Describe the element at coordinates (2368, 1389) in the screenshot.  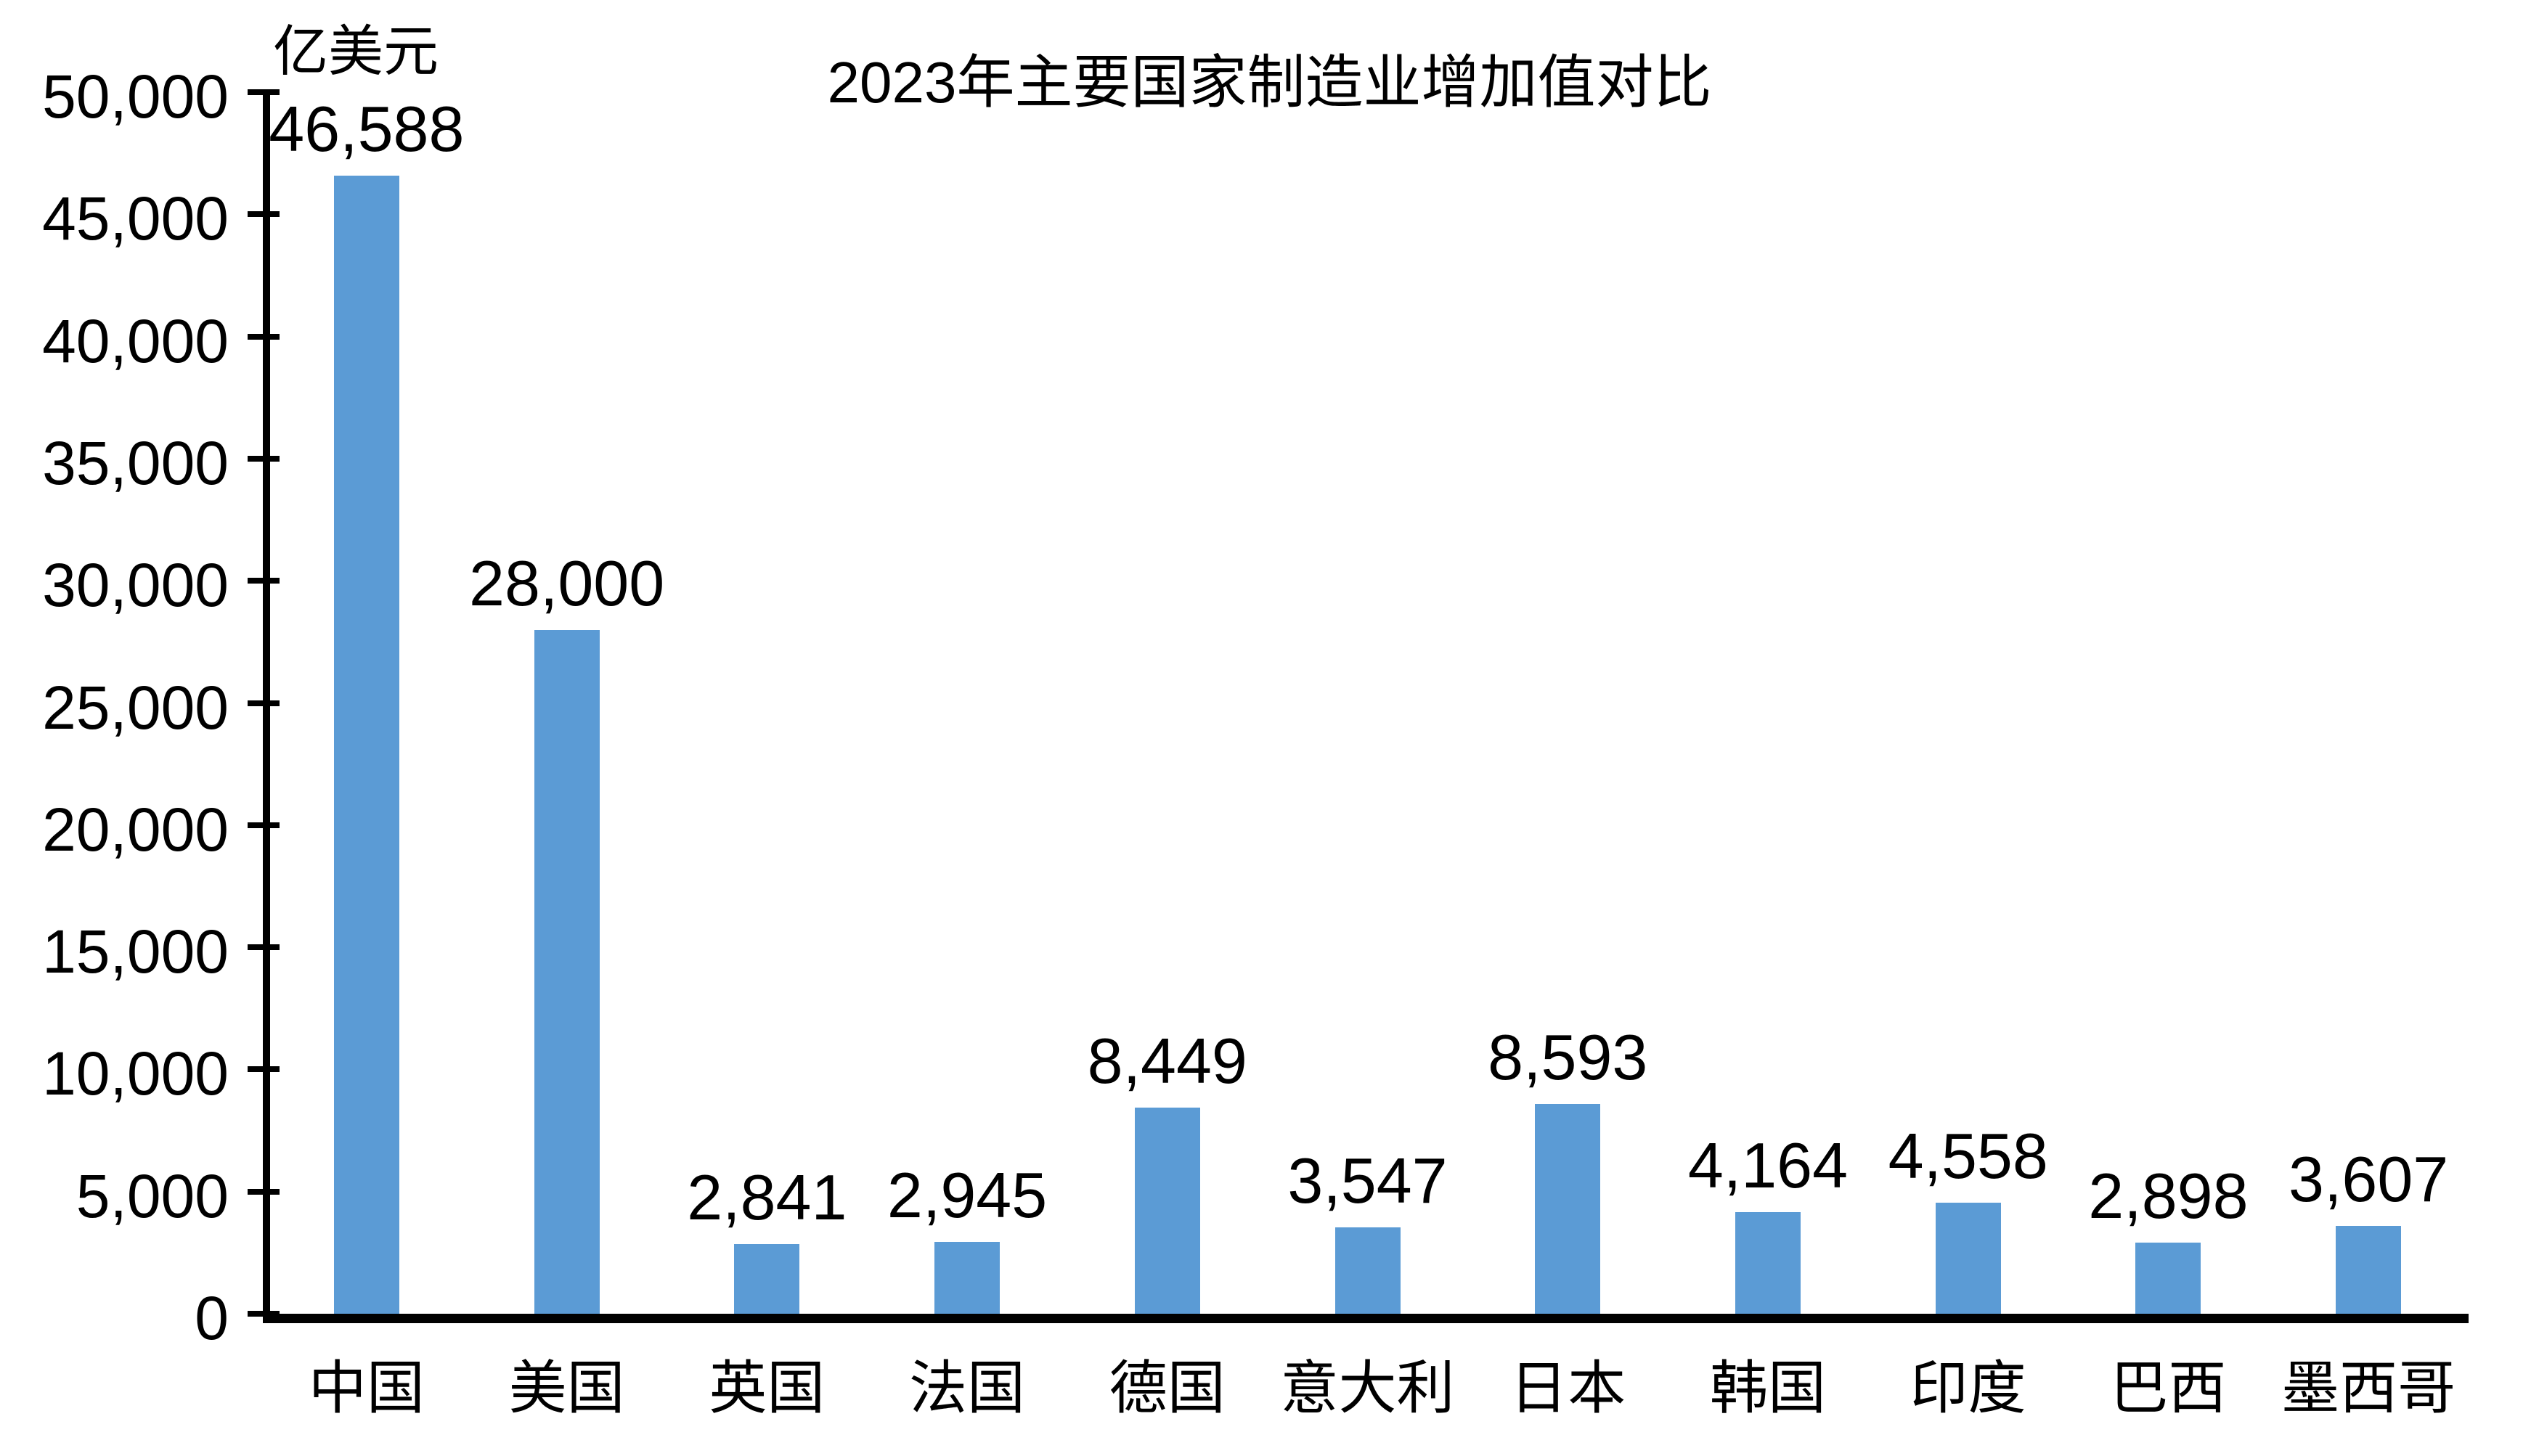
I see `x-category-label: 墨西哥` at that location.